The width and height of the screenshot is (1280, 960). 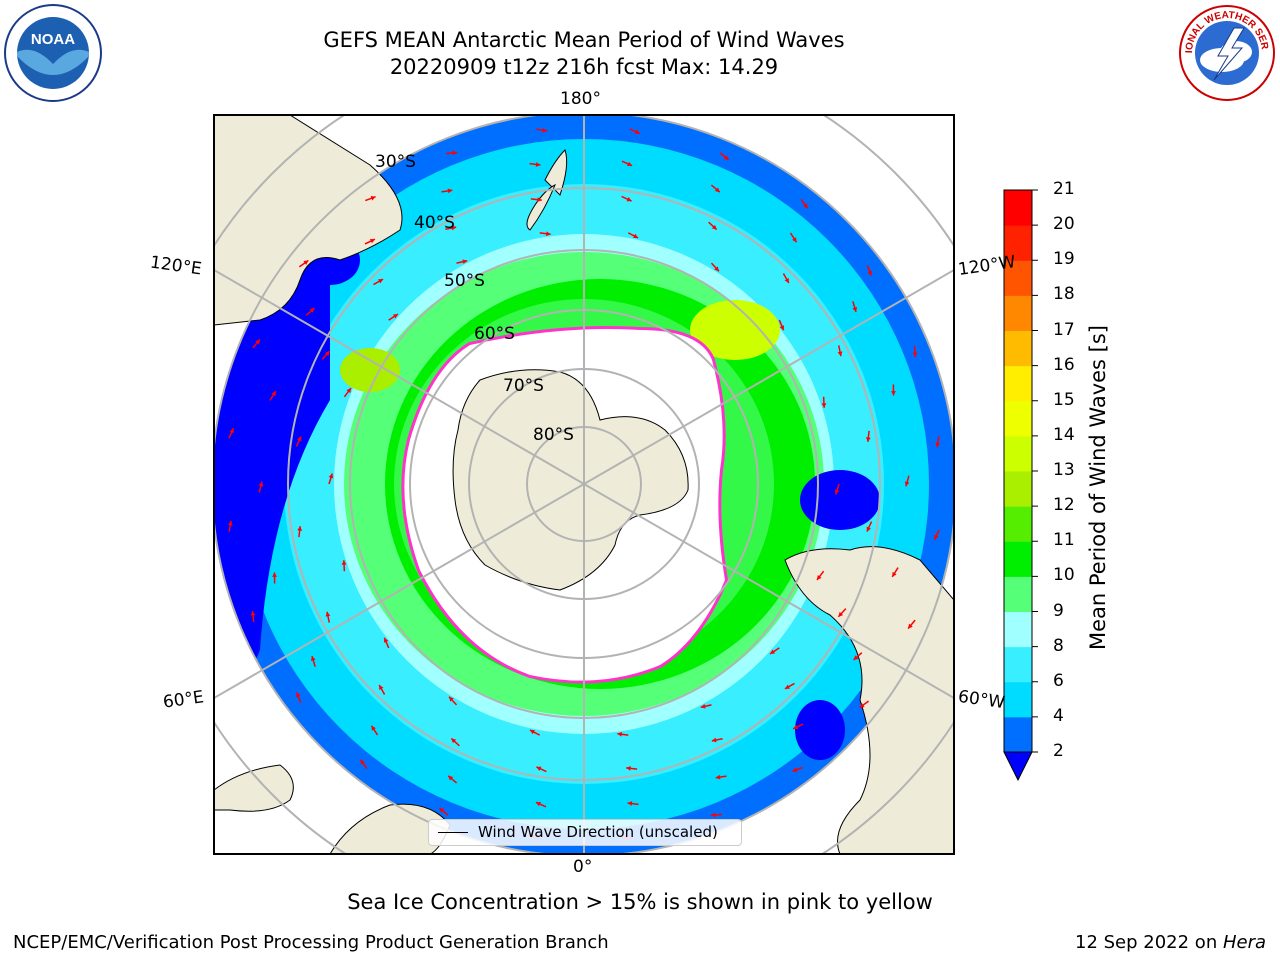 What do you see at coordinates (1058, 610) in the screenshot?
I see `colorbar-tick-label: 9` at bounding box center [1058, 610].